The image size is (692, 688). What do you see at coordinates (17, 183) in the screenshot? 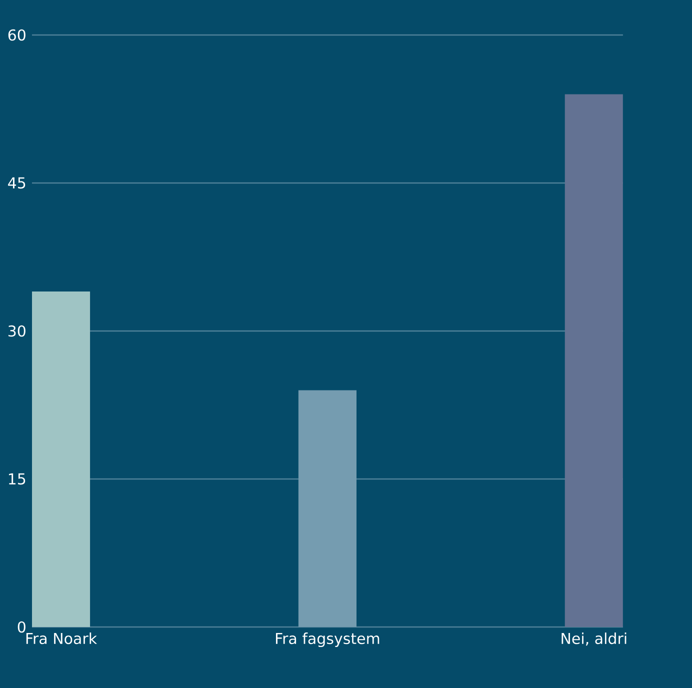
I see `y-tick-label: 45` at bounding box center [17, 183].